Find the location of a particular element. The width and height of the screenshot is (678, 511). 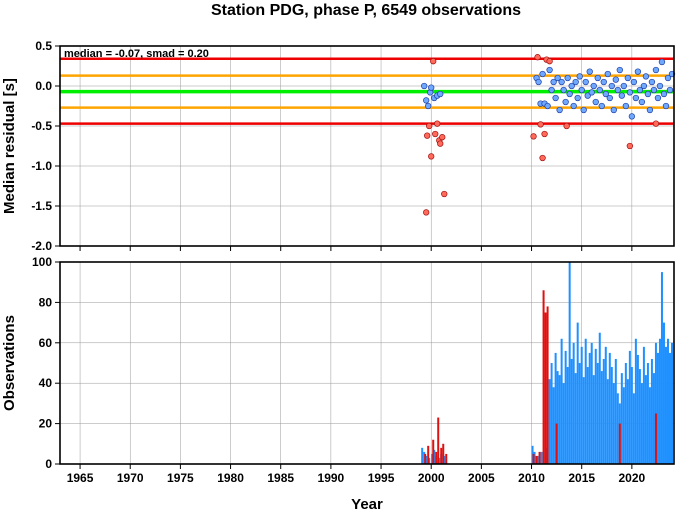

x-tick-label: 1985 is located at coordinates (280, 478).